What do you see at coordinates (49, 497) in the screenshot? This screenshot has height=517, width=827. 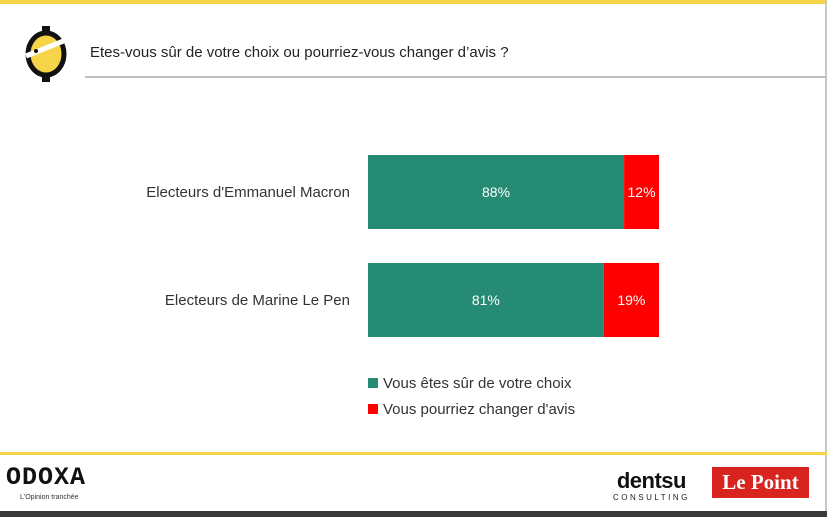 I see `odoxa-tagline: L'Opinion tranchée` at bounding box center [49, 497].